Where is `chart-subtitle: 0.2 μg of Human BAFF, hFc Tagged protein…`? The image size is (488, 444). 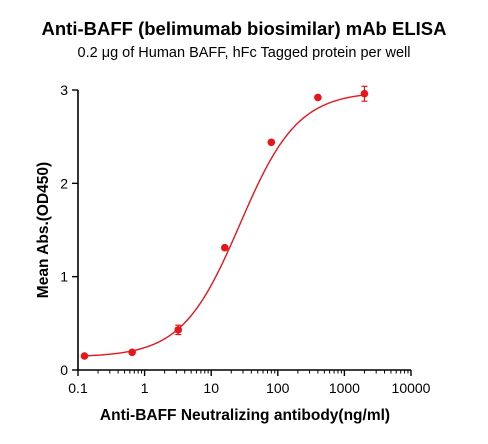
chart-subtitle: 0.2 μg of Human BAFF, hFc Tagged protein… is located at coordinates (244, 53).